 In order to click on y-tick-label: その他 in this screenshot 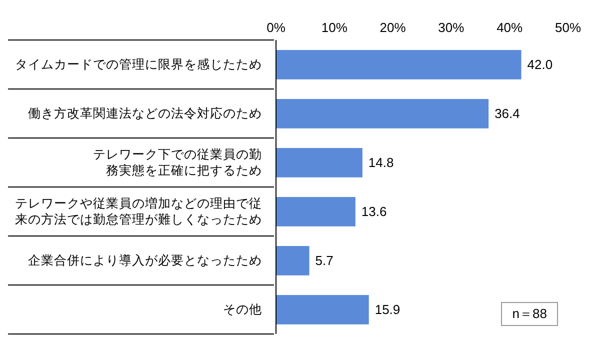, I will do `click(242, 309)`.